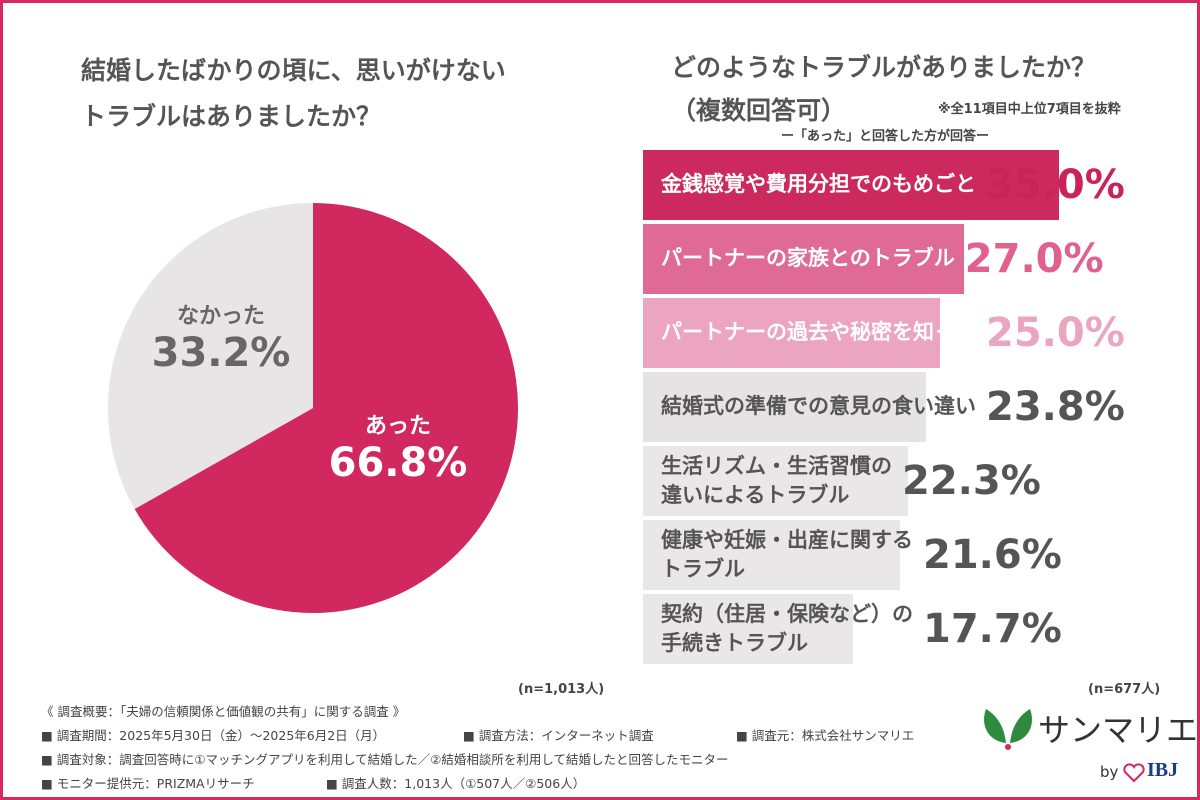  What do you see at coordinates (787, 554) in the screenshot?
I see `bar-category: 健康や妊娠・出産に関する トラブル` at bounding box center [787, 554].